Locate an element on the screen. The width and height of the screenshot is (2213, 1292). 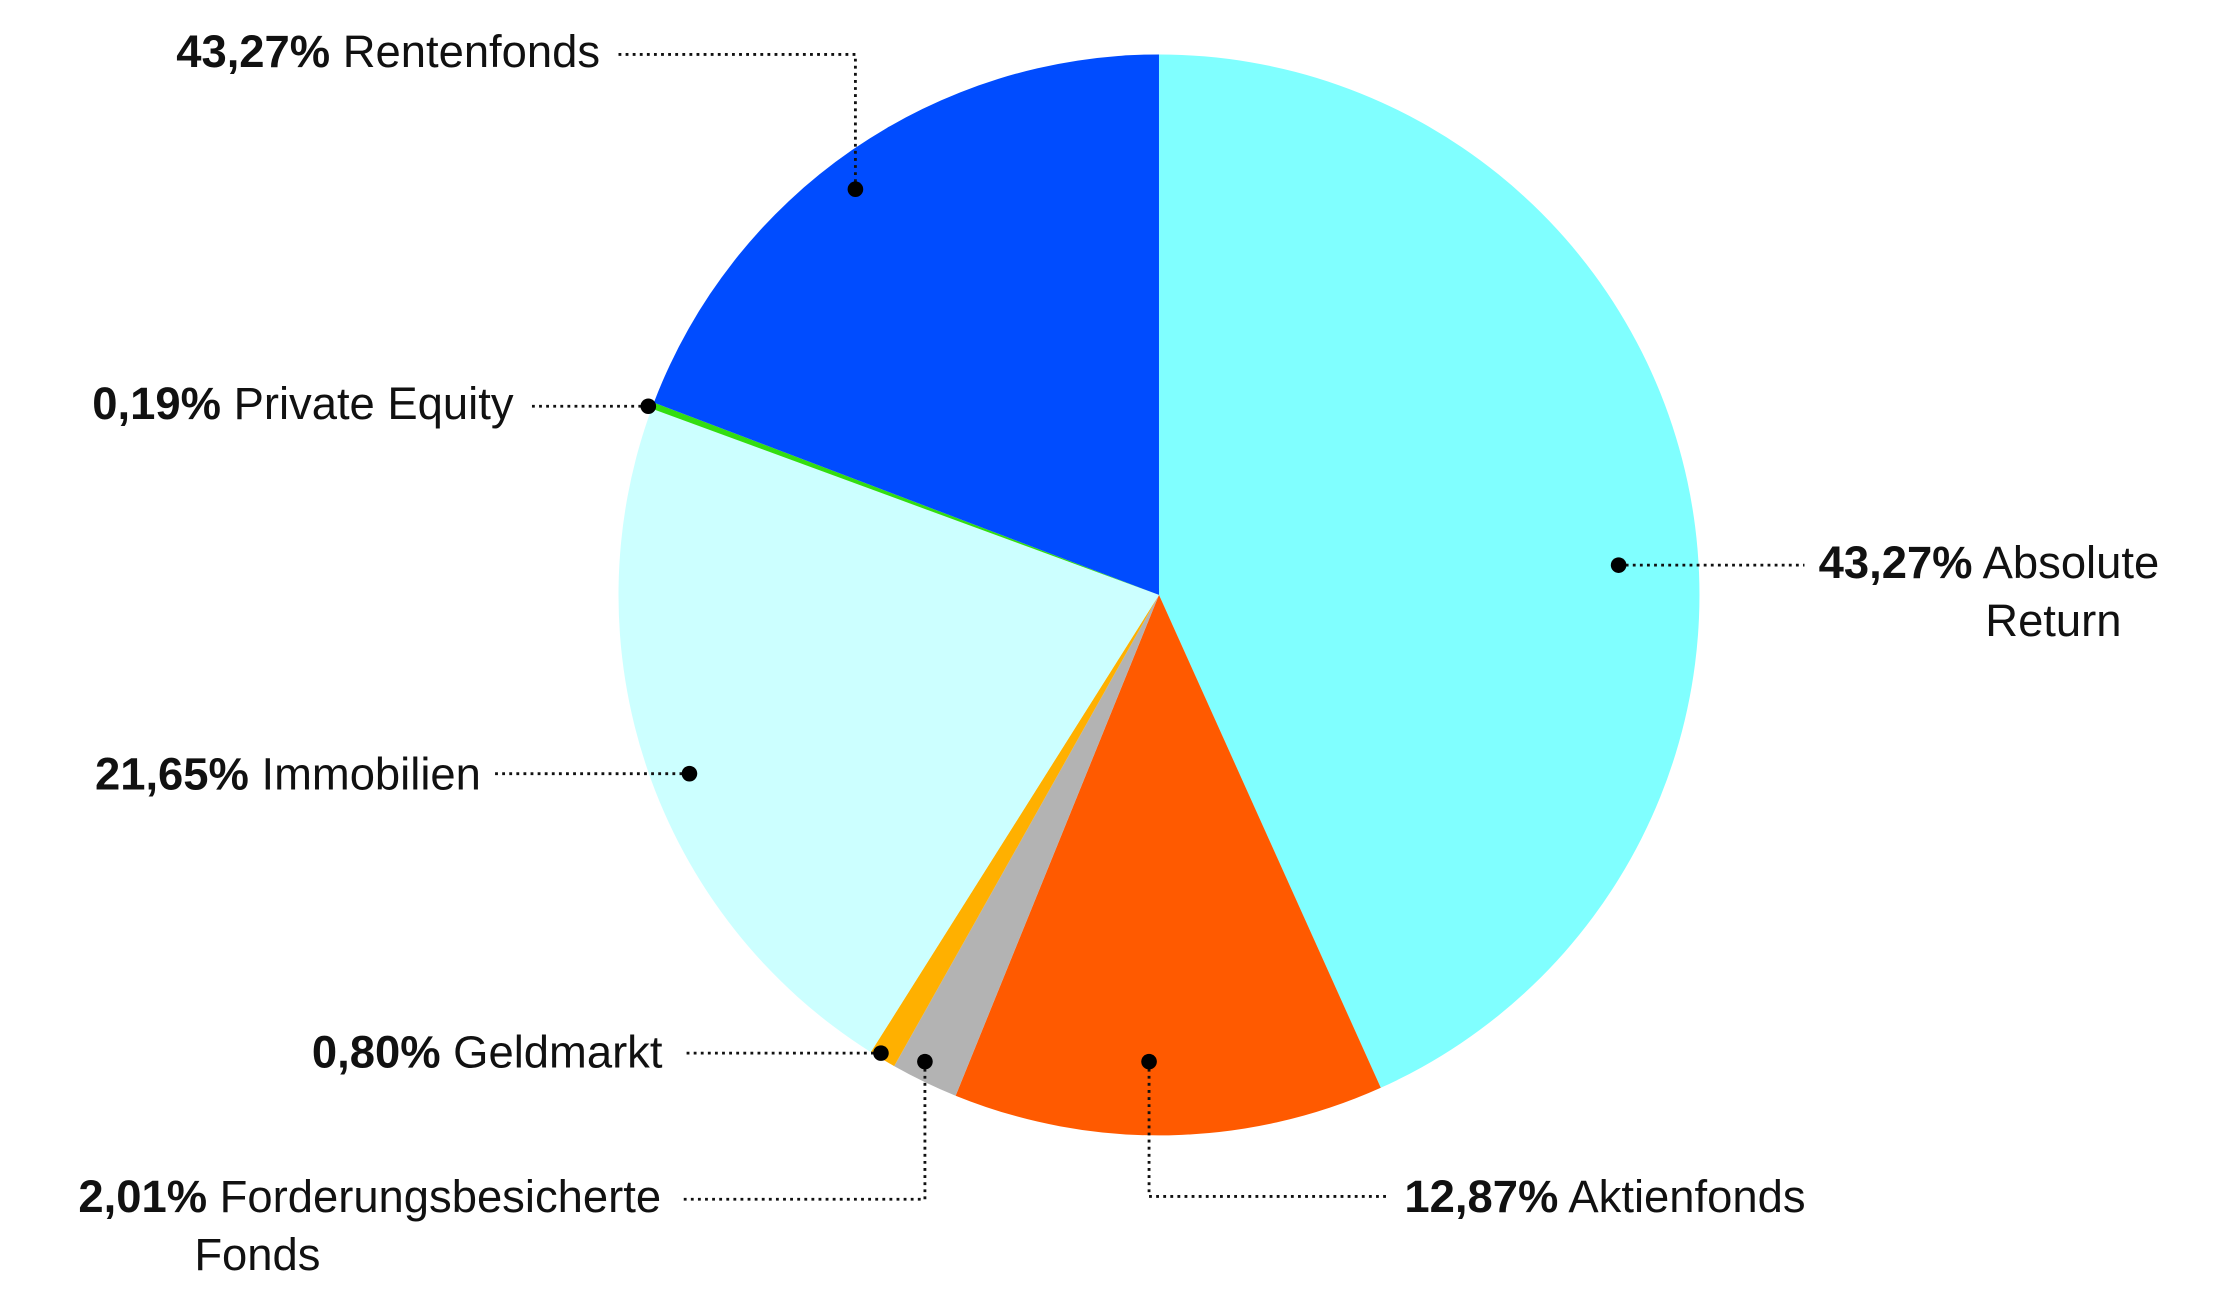
data-label: 12,87% Aktienfonds is located at coordinates (1604, 1196).